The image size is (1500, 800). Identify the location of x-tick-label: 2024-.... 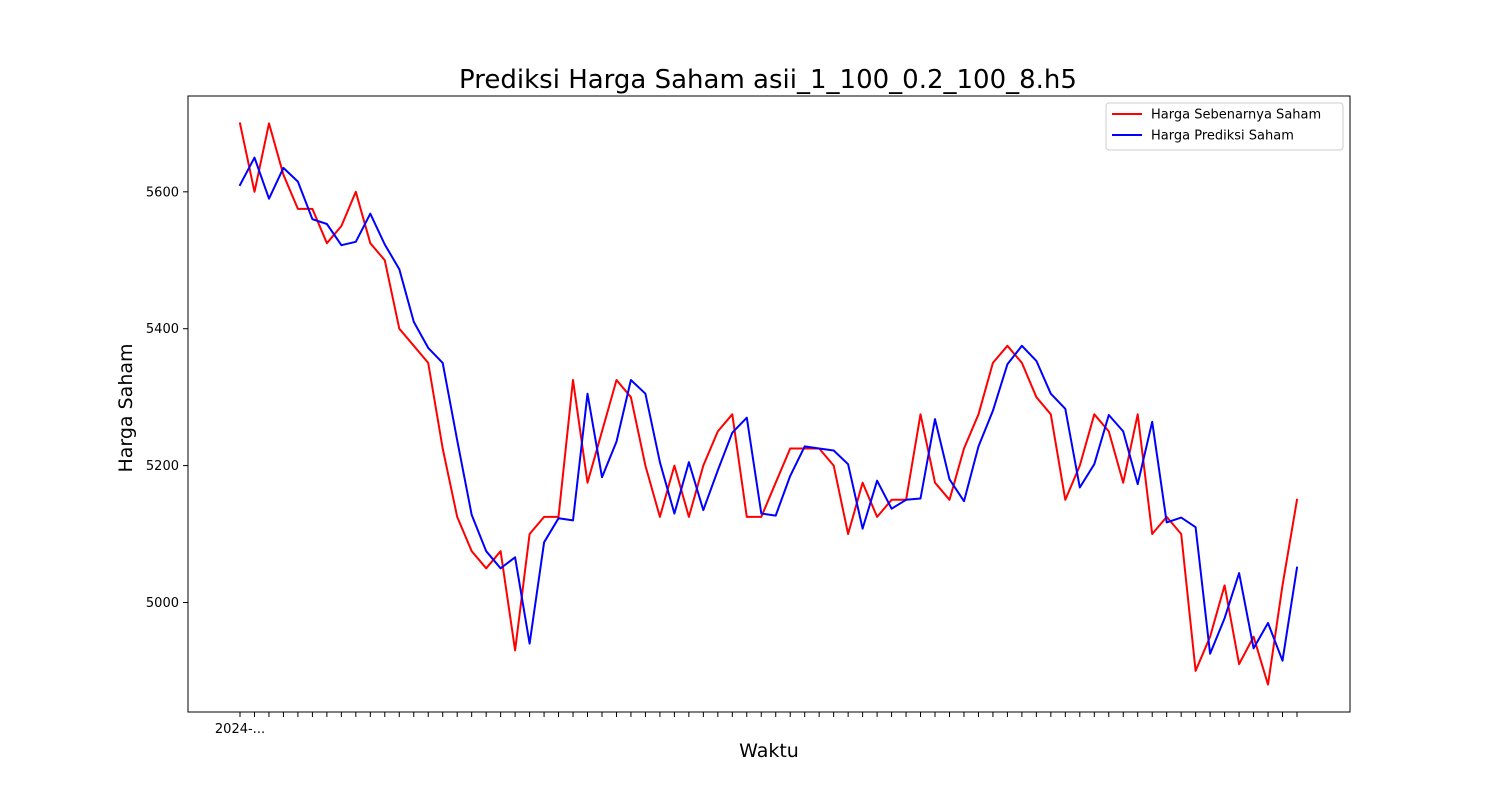
(240, 729).